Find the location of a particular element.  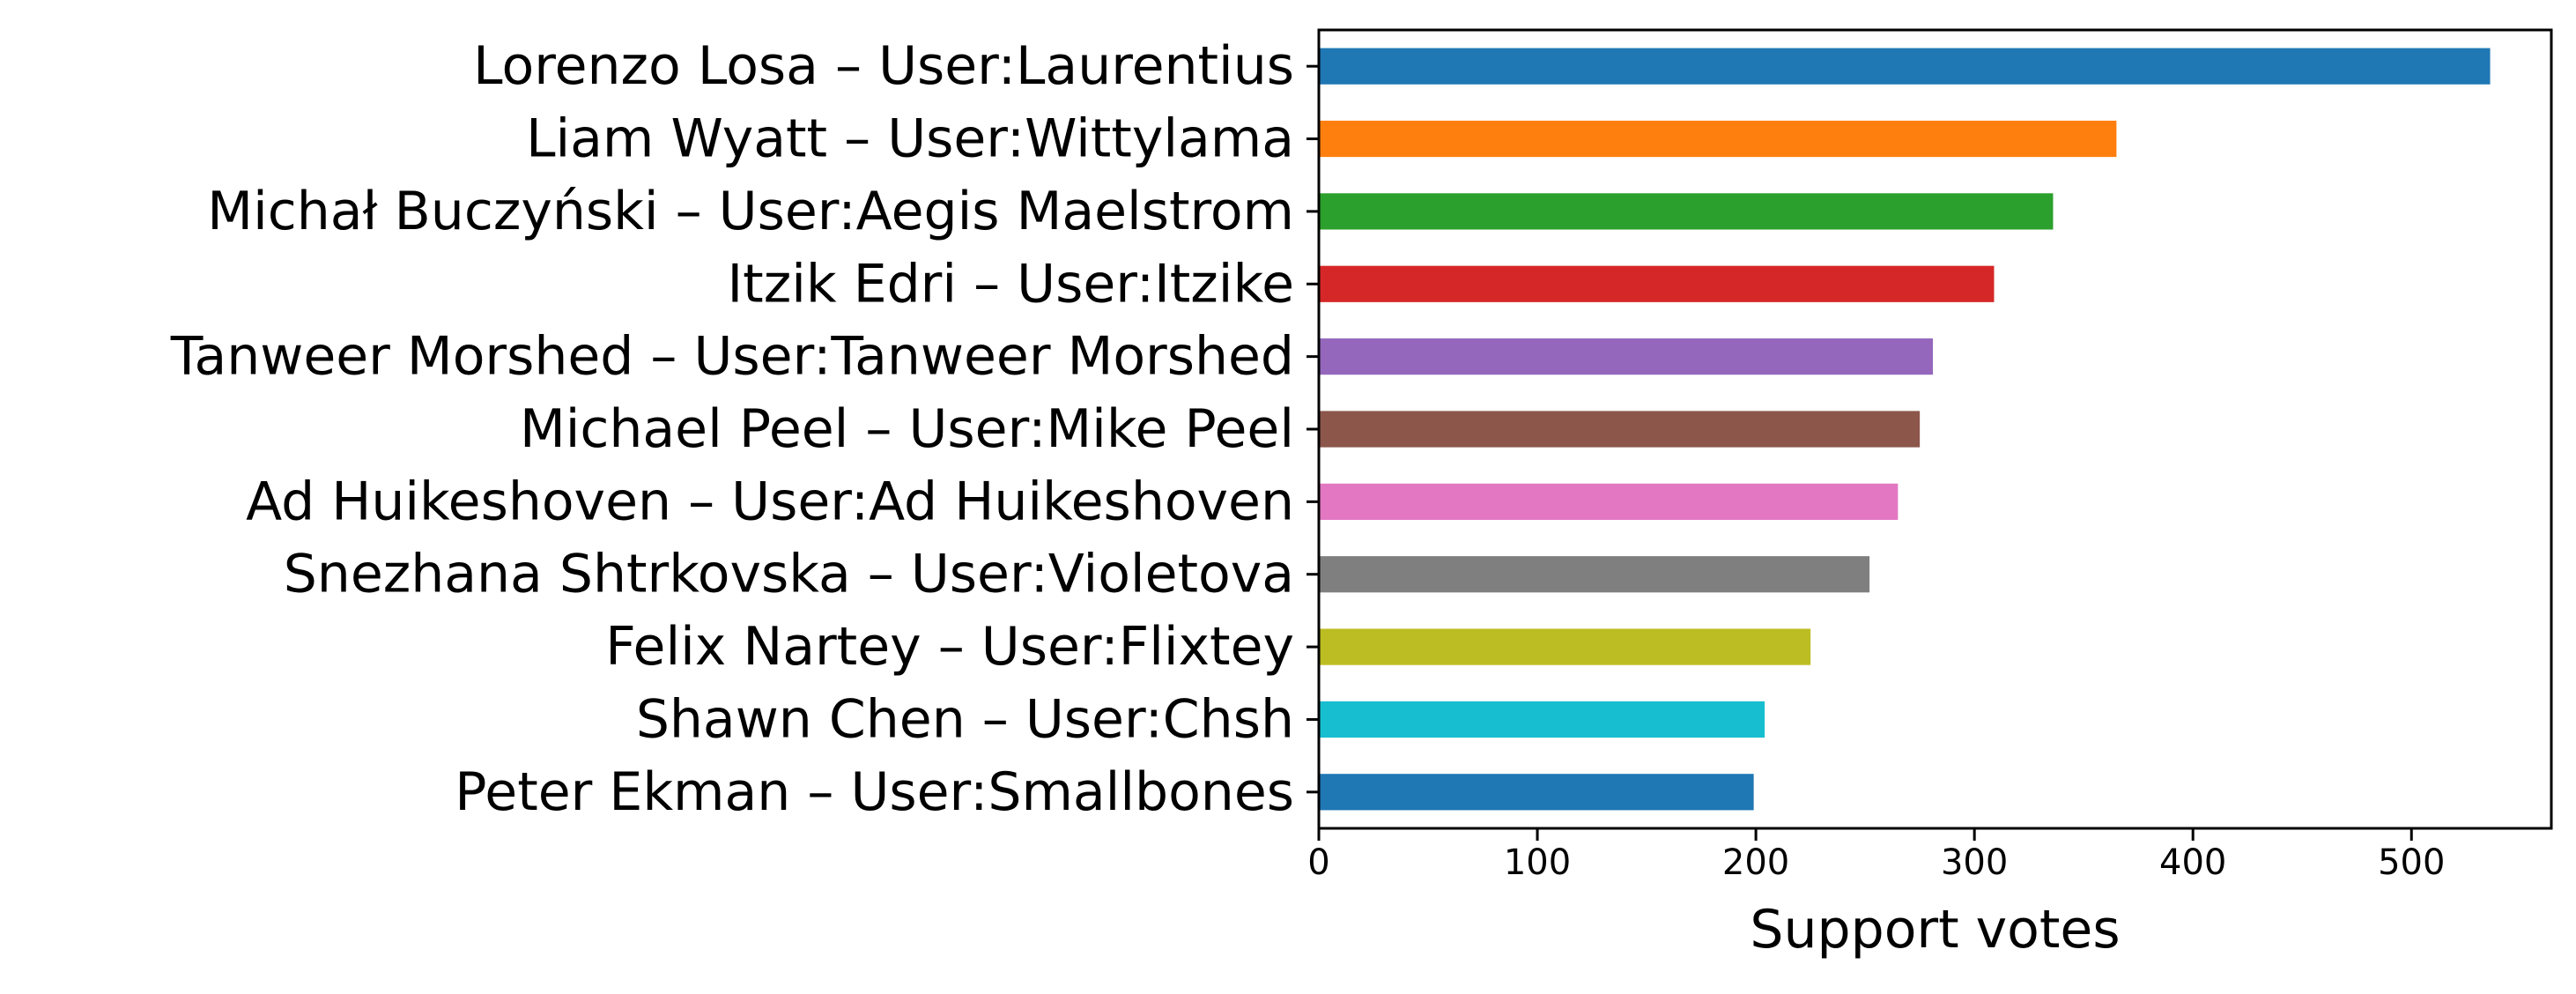

category-label: Ad Huikeshoven – User:Ad Huikeshoven is located at coordinates (770, 502).